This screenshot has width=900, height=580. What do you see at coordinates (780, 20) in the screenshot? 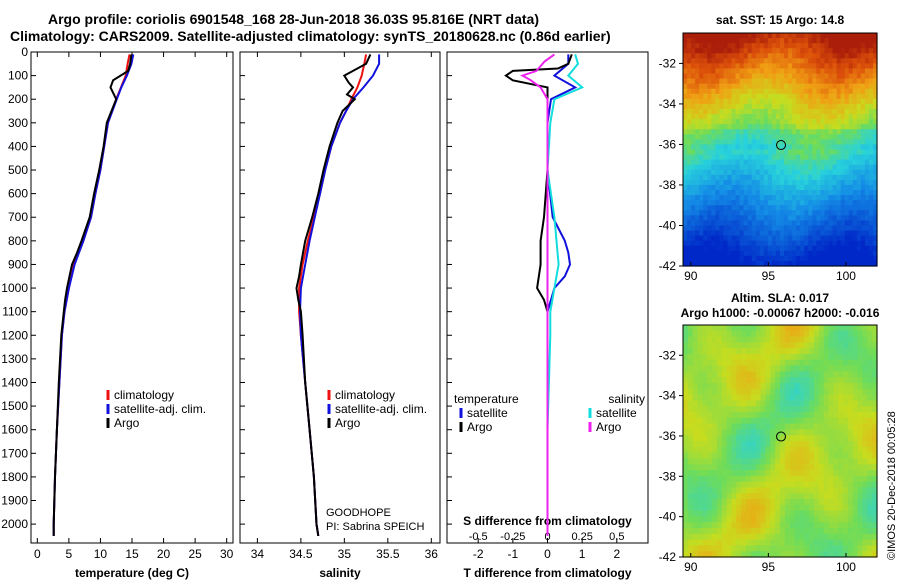
I see `sst-title: sat. SST: 15 Argo: 14.8` at bounding box center [780, 20].